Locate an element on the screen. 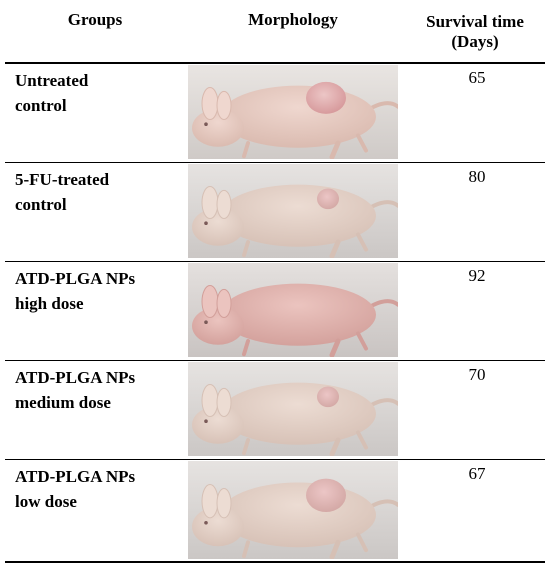  group-name: ATD-PLGA NPs high dose is located at coordinates (75, 291).